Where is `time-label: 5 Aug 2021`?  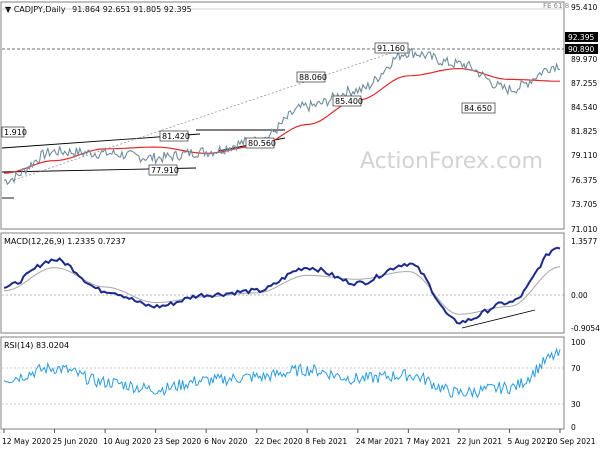
time-label: 5 Aug 2021 is located at coordinates (528, 441).